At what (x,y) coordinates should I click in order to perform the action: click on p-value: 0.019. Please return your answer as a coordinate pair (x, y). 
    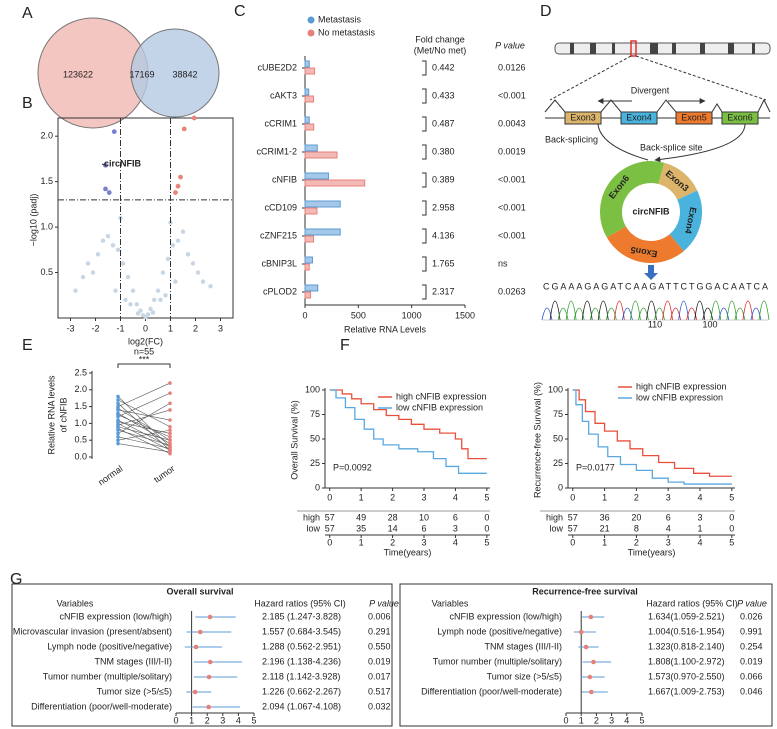
    Looking at the image, I should click on (751, 661).